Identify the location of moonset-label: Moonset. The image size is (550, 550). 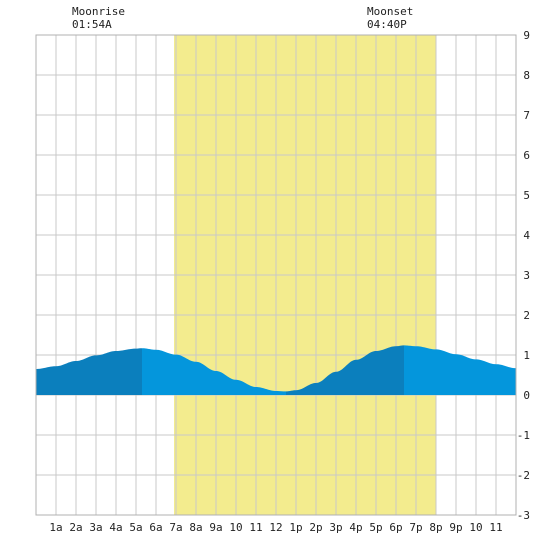
(390, 11).